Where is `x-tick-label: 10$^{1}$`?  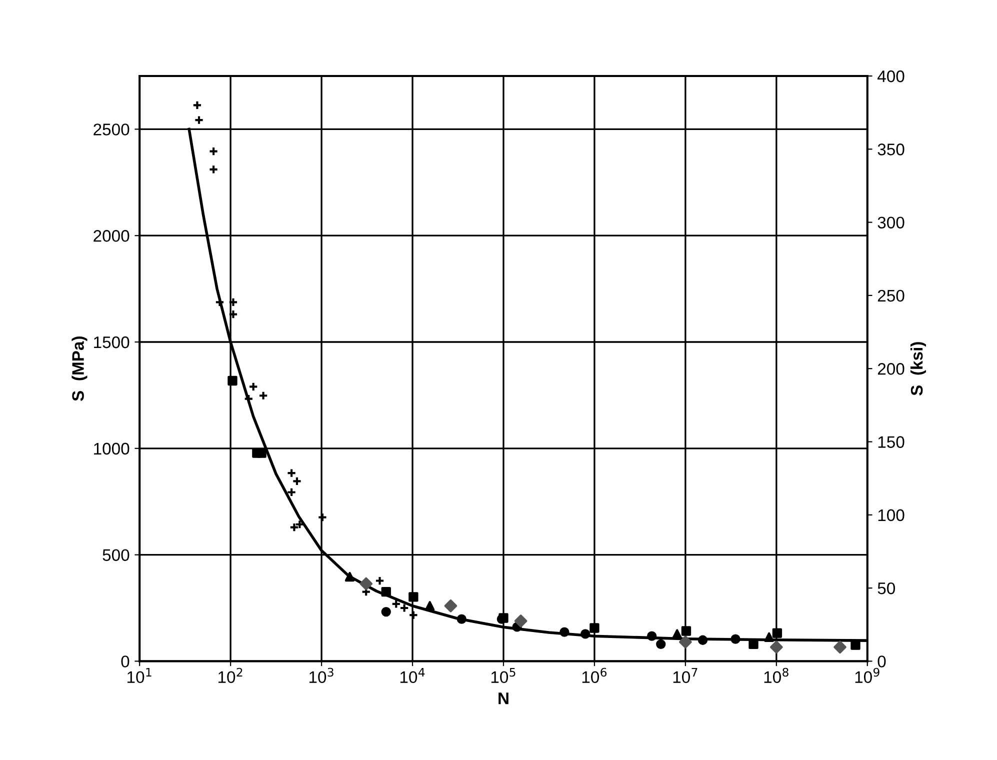
x-tick-label: 10$^{1}$ is located at coordinates (140, 676).